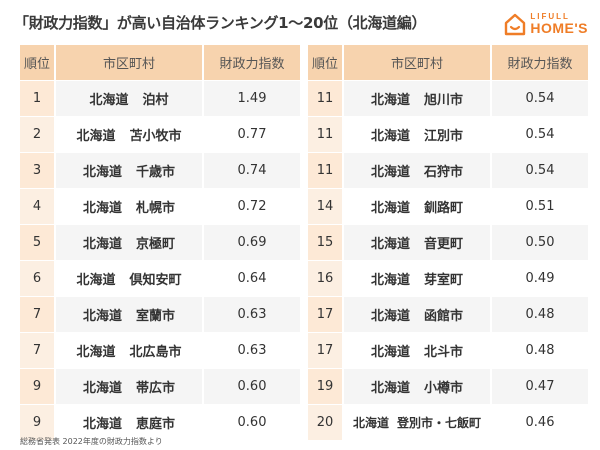 This screenshot has height=450, width=600. I want to click on page-title: 「財政力指数」が高い自治体ランキング1～20位（北海道編）, so click(220, 23).